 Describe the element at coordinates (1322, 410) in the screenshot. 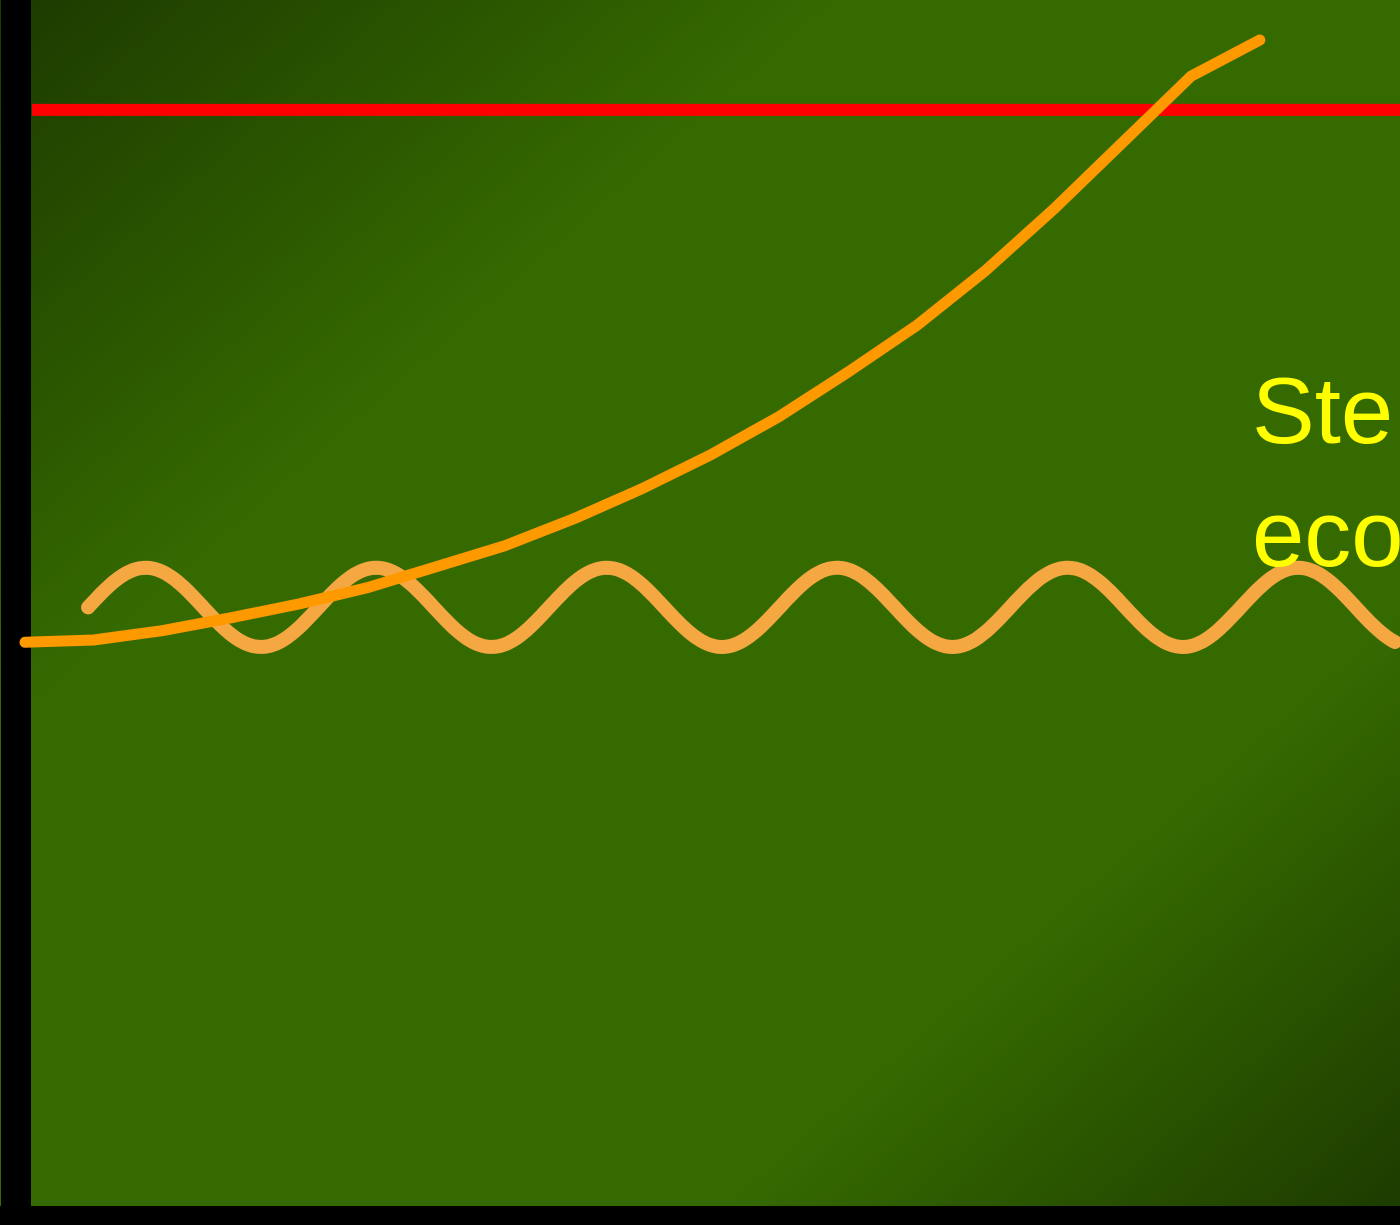

I see `annotation-line-1: Ste` at that location.